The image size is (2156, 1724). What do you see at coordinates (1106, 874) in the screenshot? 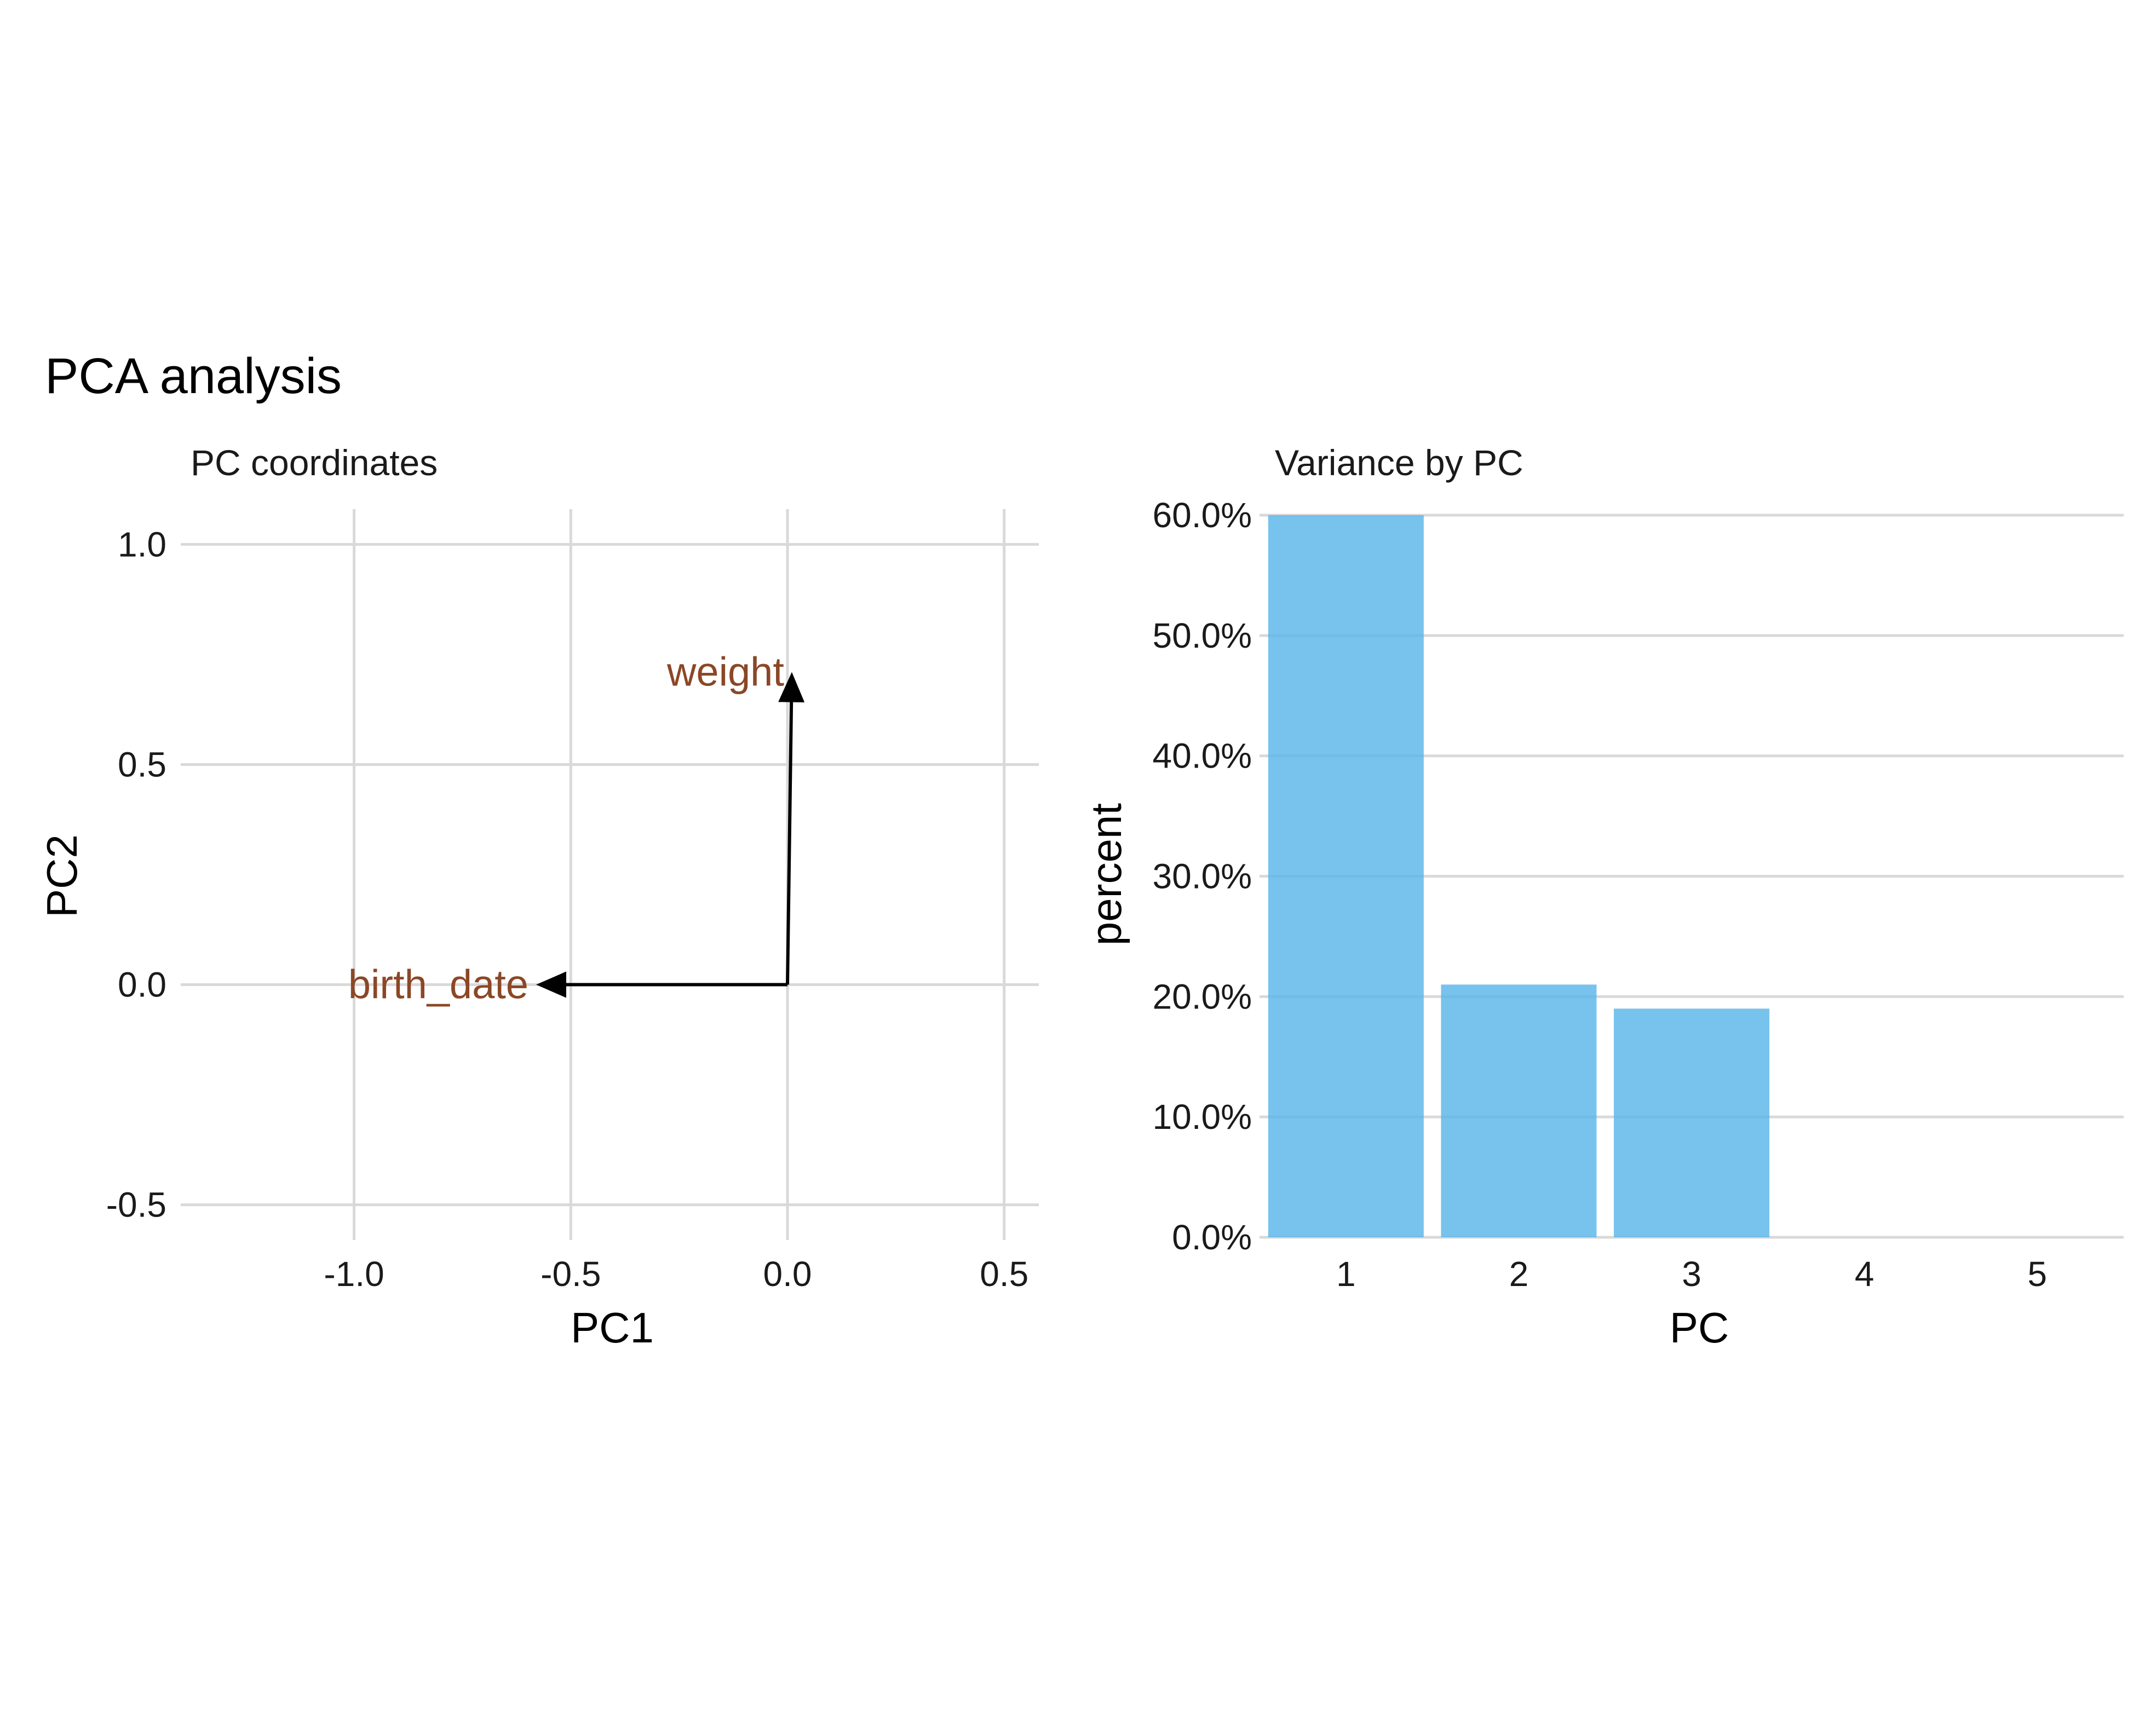
I see `y-axis-title-percent: percent` at bounding box center [1106, 874].